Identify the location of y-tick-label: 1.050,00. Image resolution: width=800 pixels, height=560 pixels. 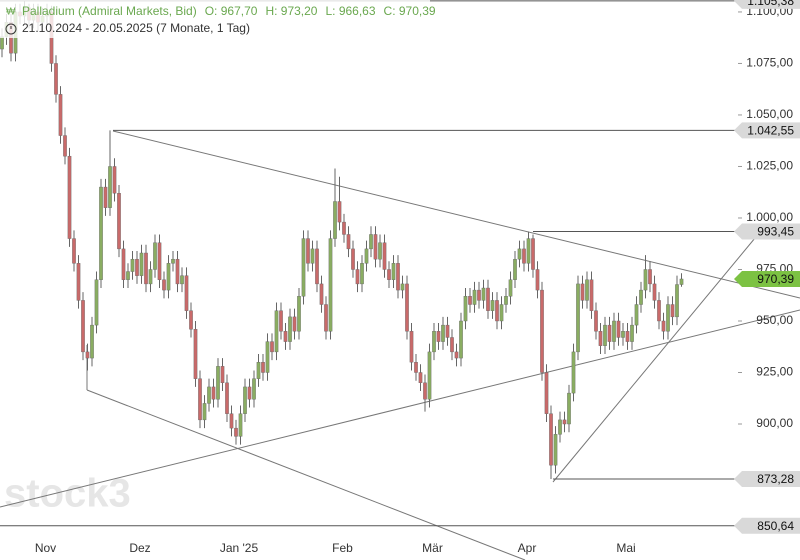
(769, 114).